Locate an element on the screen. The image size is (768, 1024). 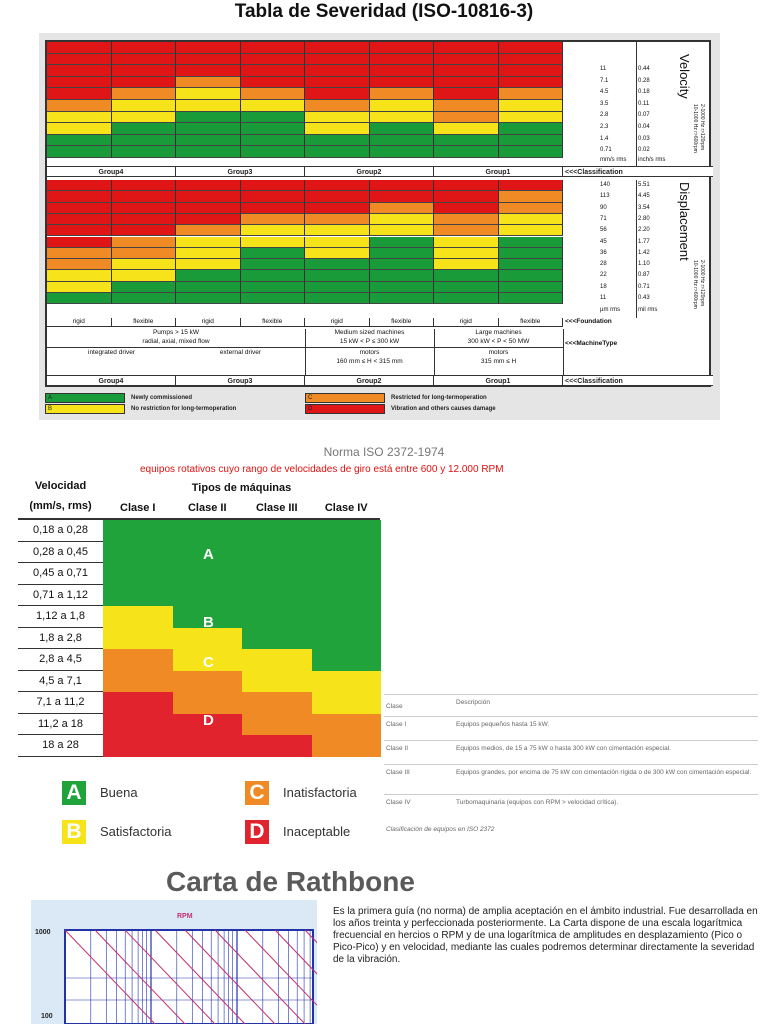
machine-desc: external driver is located at coordinates (240, 352).